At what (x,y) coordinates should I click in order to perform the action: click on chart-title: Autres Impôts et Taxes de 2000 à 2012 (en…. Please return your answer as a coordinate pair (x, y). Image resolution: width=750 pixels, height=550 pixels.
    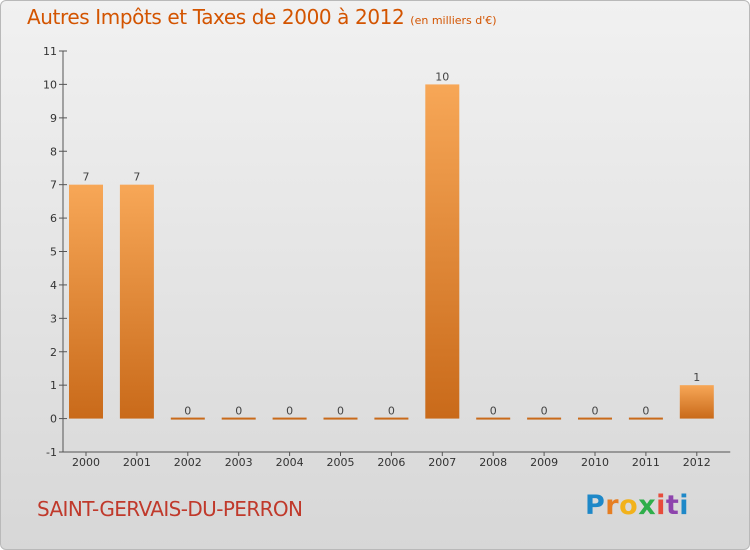
    Looking at the image, I should click on (262, 17).